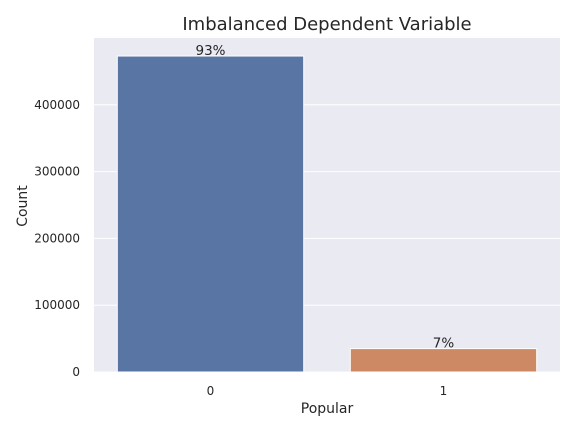  What do you see at coordinates (327, 409) in the screenshot?
I see `x-axis-label: Popular` at bounding box center [327, 409].